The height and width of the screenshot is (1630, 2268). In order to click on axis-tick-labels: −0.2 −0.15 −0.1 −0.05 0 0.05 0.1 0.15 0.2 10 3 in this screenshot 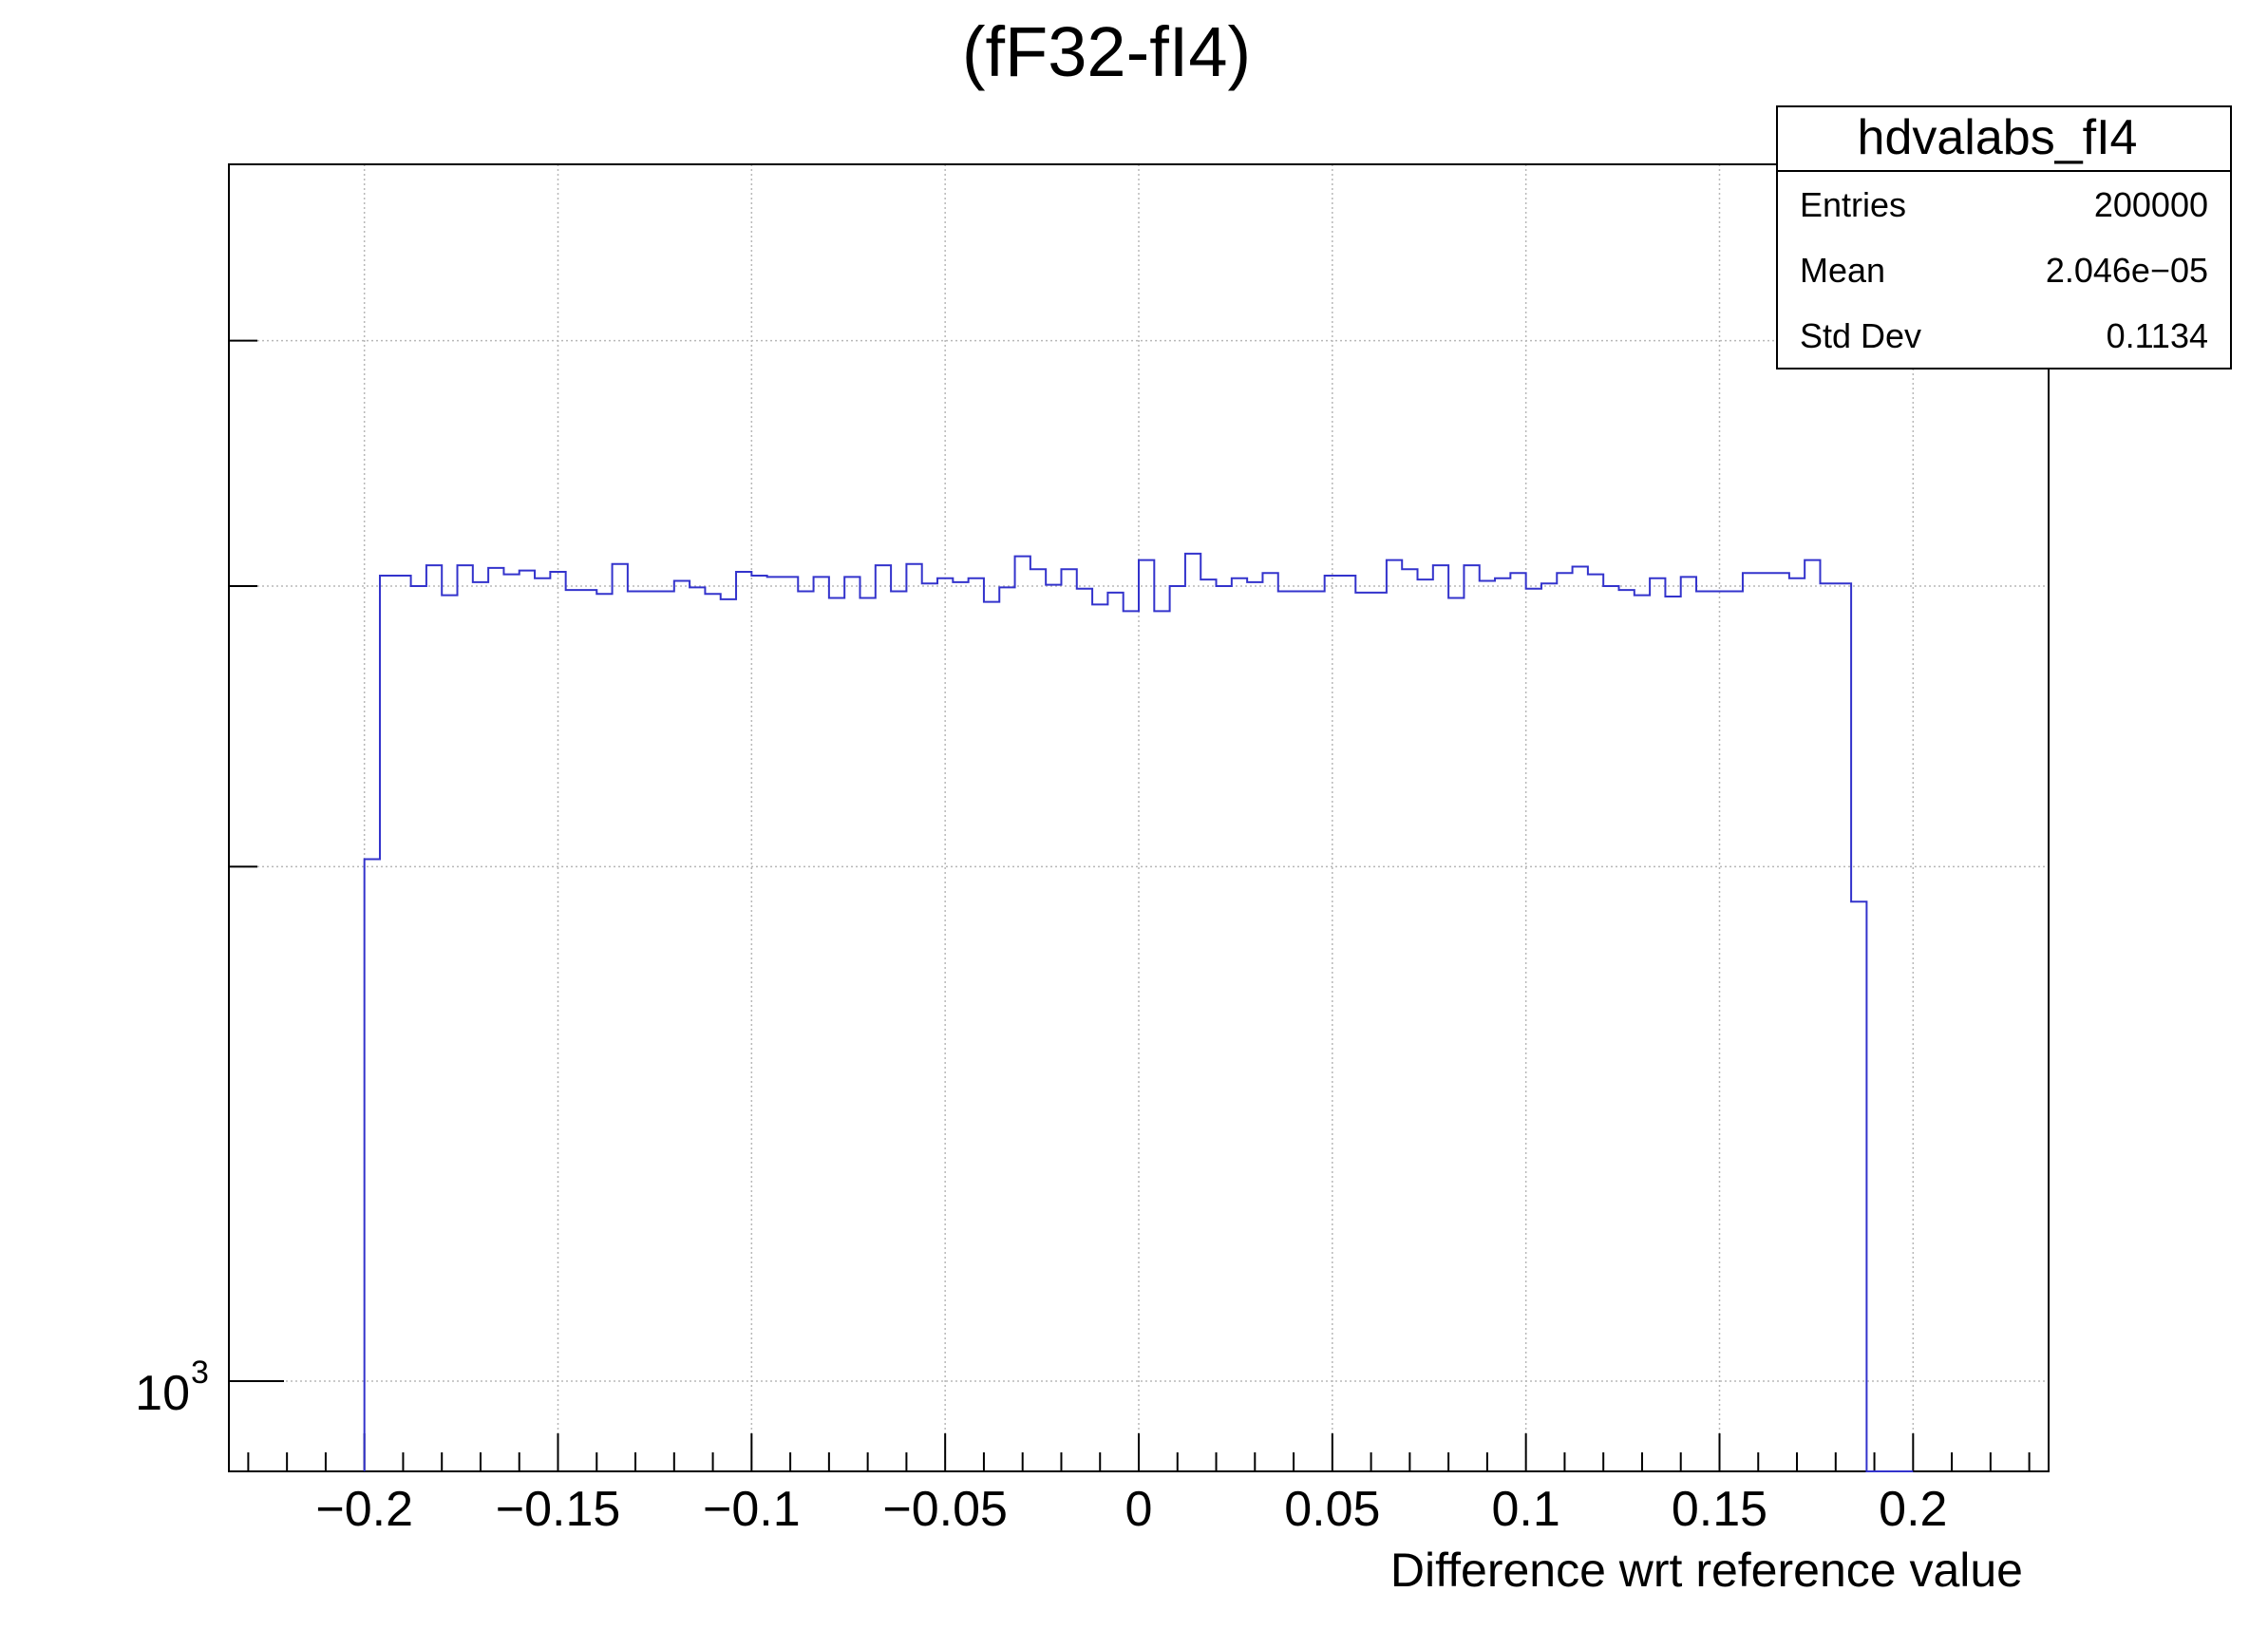, I will do `click(1041, 1446)`.